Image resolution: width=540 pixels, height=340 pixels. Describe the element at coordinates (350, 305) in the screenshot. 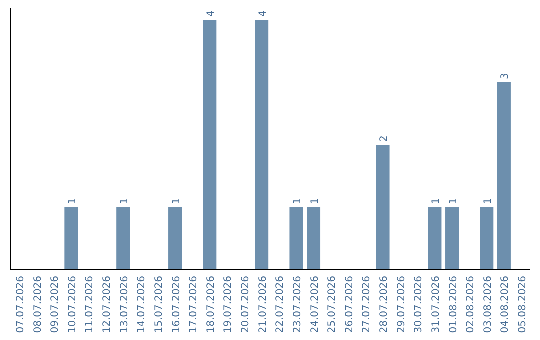

I see `x-tick-label: 26.07.2026` at that location.